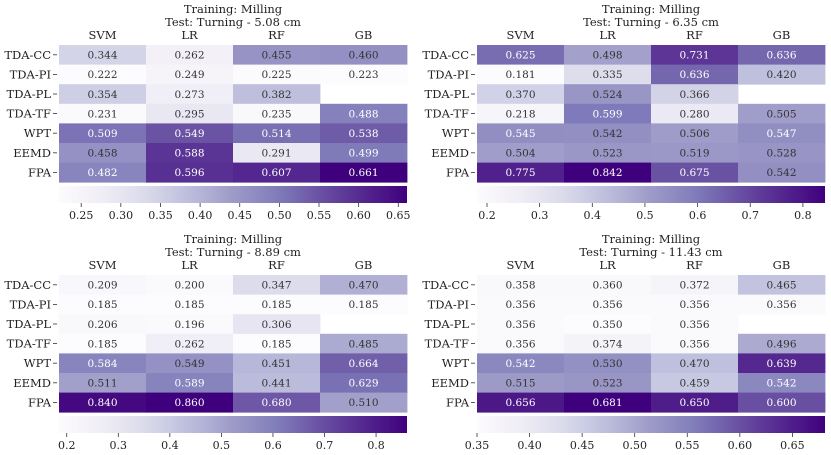  Describe the element at coordinates (607, 325) in the screenshot. I see `cell-value-label: 0.350` at that location.